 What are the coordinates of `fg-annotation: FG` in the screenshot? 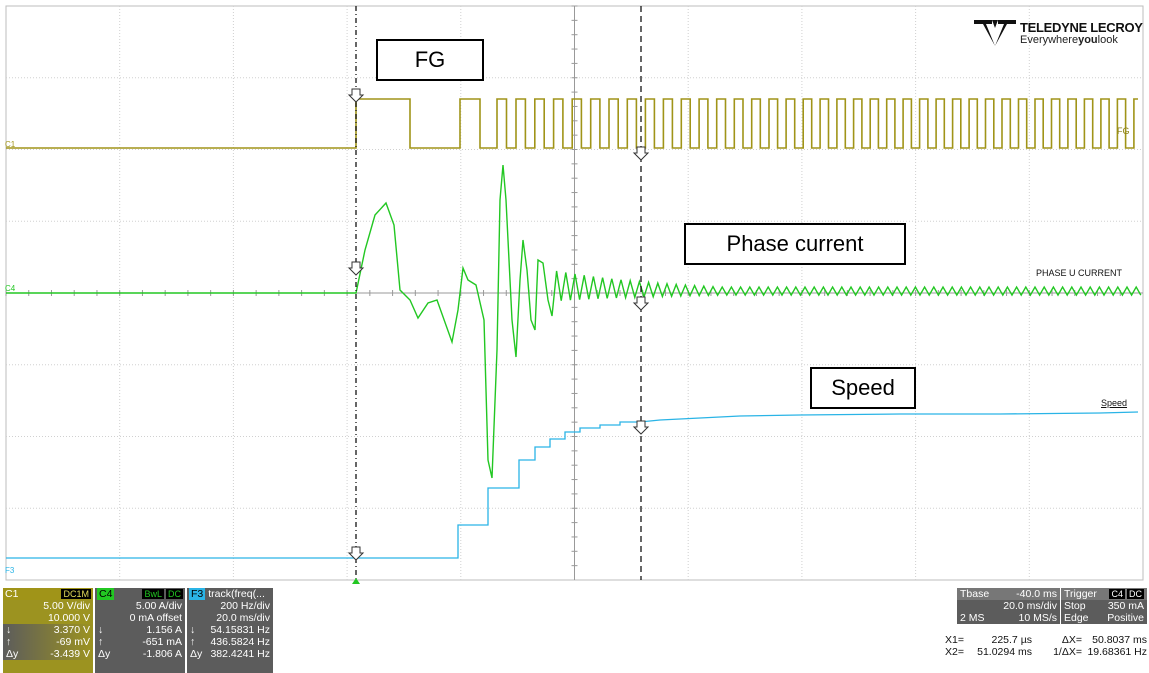 It's located at (430, 60).